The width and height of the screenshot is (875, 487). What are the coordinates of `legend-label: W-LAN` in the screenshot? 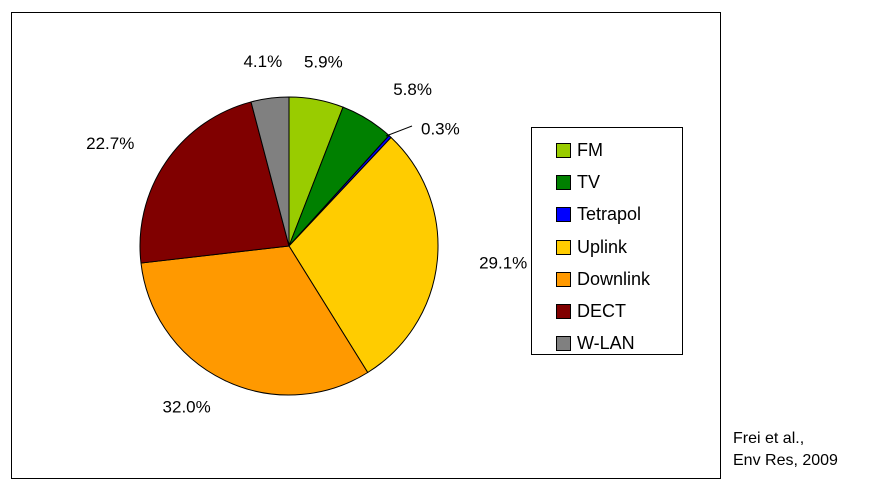 It's located at (606, 343).